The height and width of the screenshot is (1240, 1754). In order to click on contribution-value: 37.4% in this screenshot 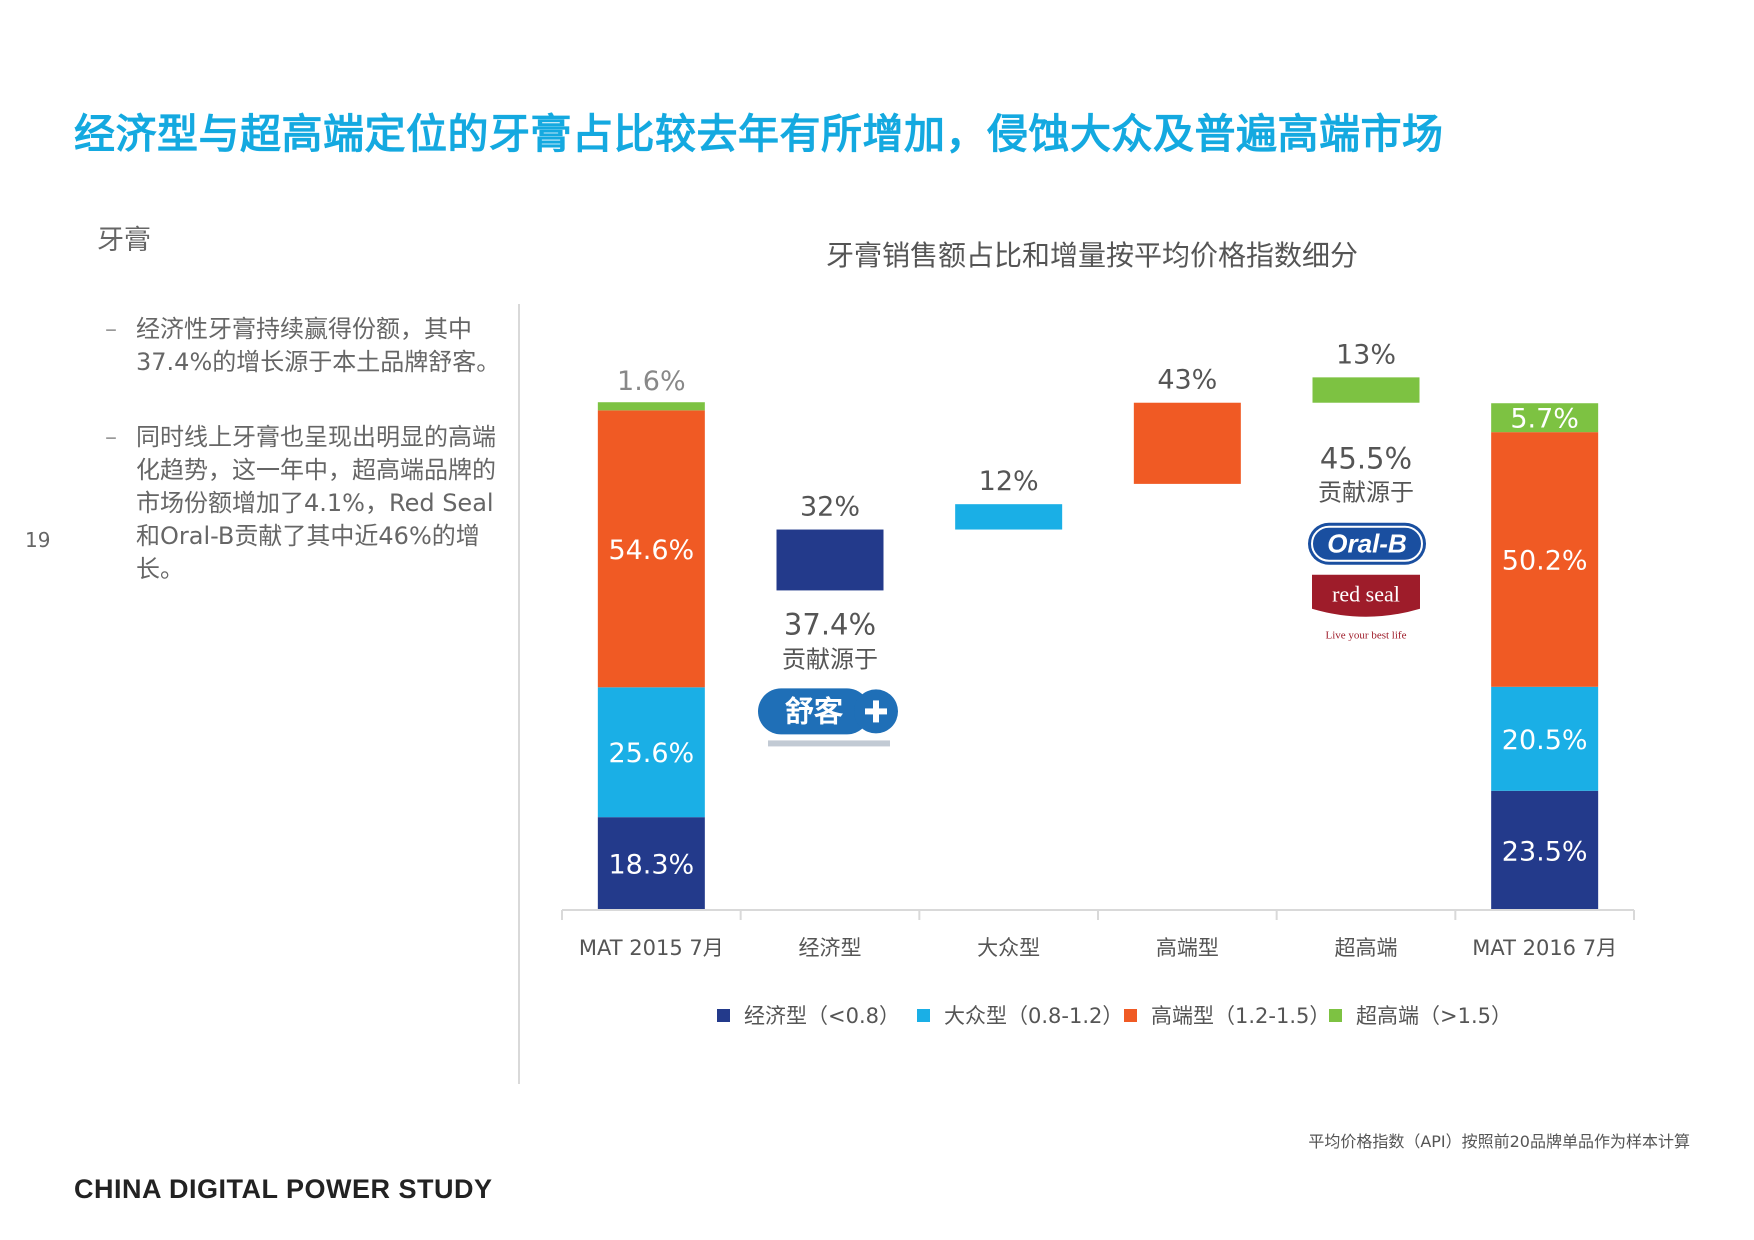, I will do `click(830, 624)`.